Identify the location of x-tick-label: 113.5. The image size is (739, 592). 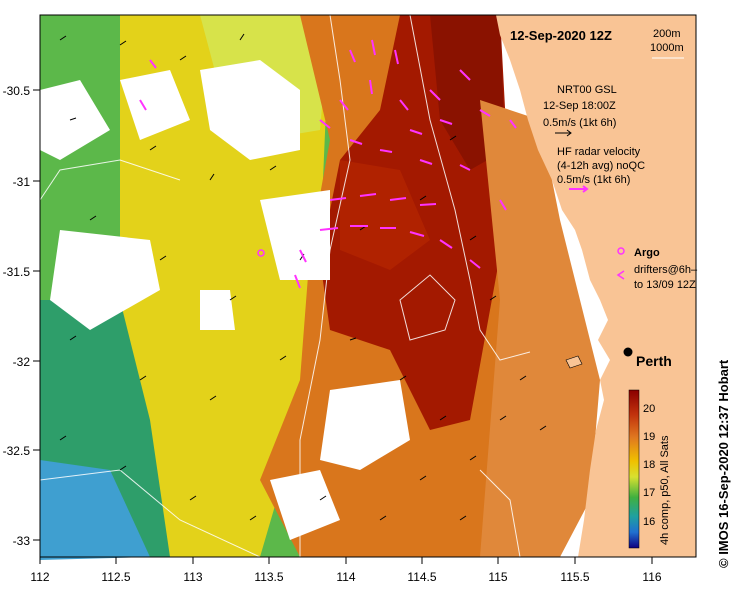
(268, 577).